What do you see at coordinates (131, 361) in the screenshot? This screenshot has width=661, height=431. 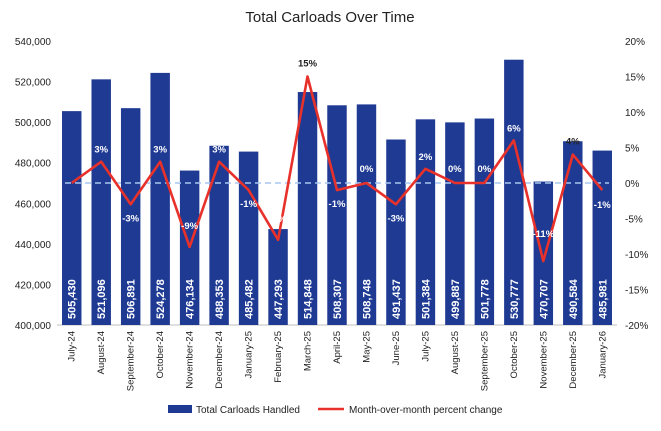 I see `x-tick-label: September-24` at bounding box center [131, 361].